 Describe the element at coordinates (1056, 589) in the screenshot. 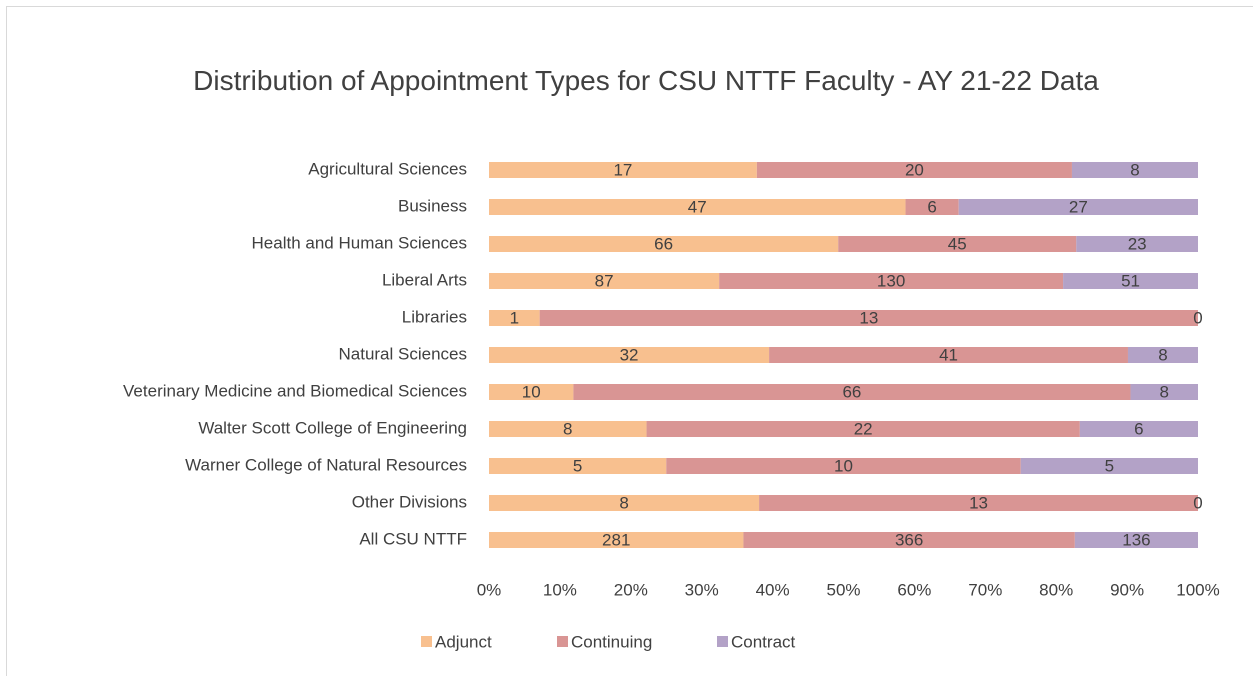

I see `x-tick-label: 80%` at that location.